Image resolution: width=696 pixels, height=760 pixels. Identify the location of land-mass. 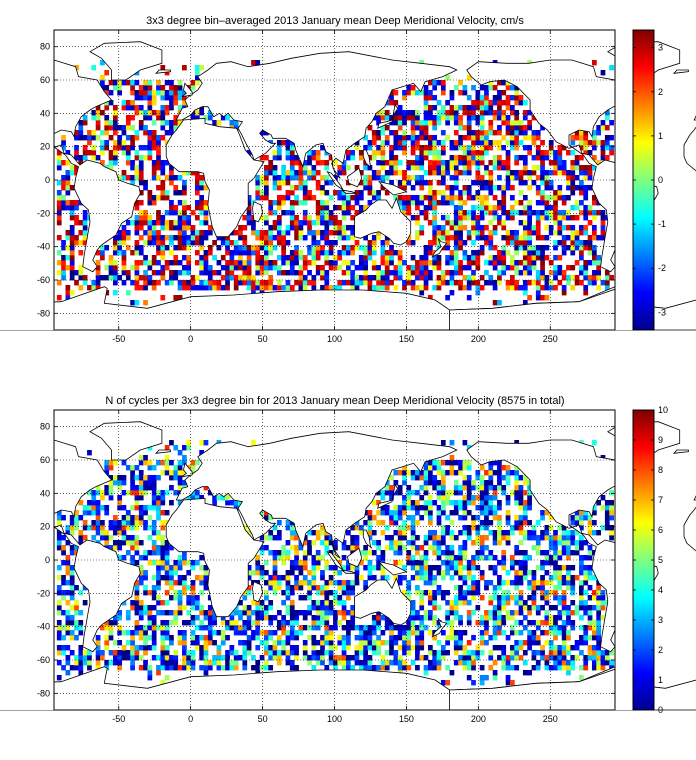
(388, 117).